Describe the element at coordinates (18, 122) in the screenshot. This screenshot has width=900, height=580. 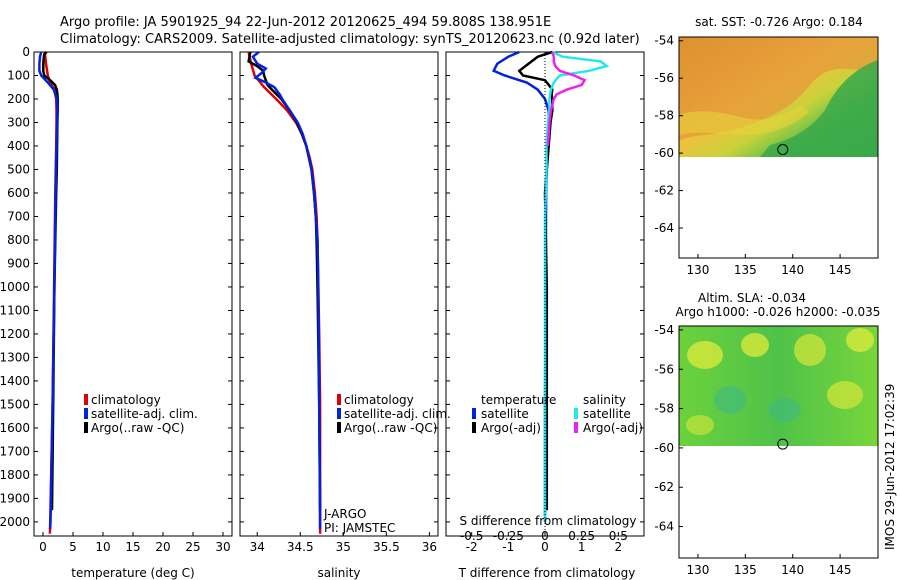
I see `y-tick-label: 300` at that location.